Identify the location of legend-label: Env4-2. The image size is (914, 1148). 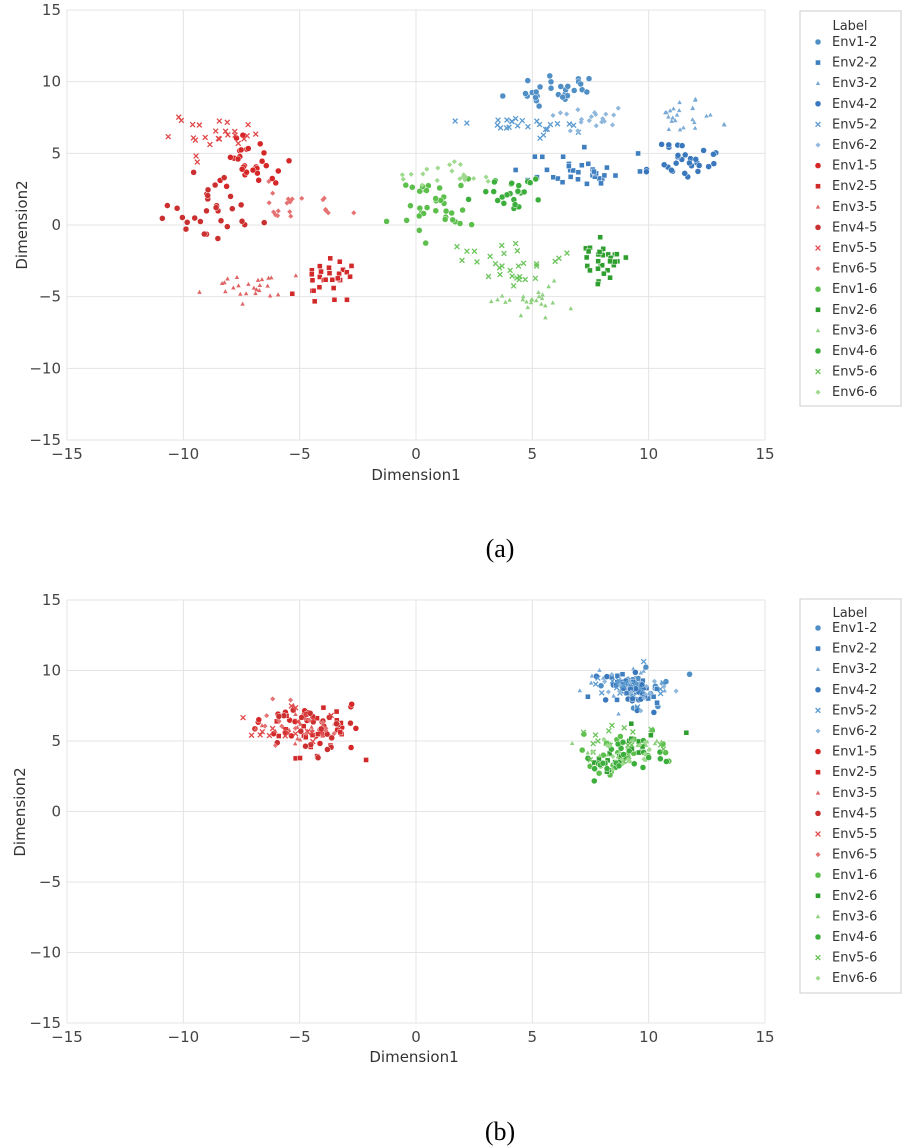
(854, 104).